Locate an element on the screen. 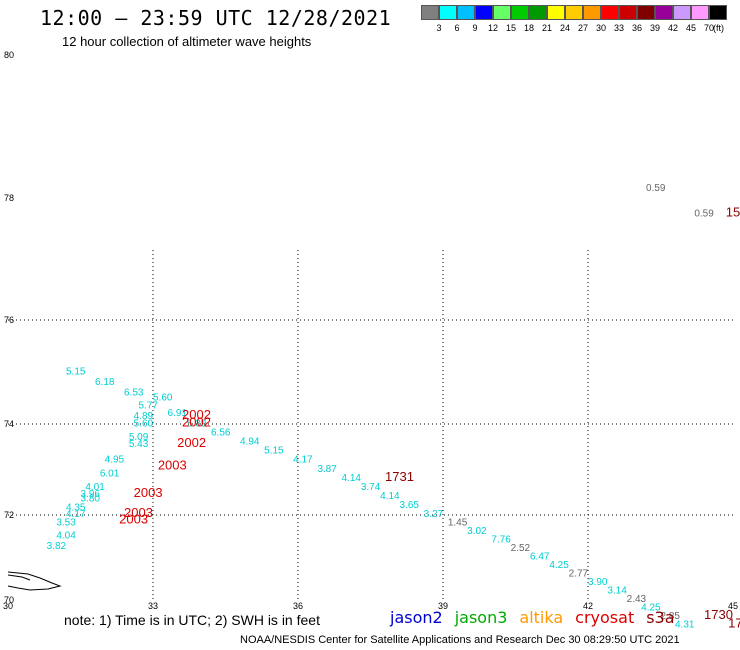  color-scale-label: 15 is located at coordinates (510, 28).